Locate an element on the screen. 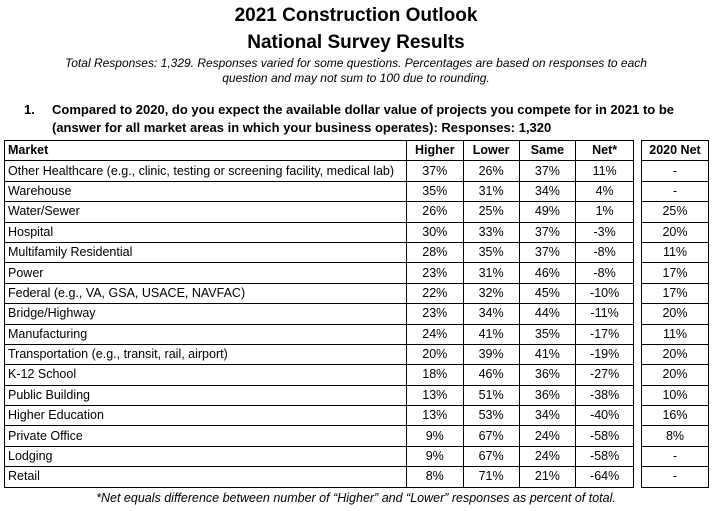 This screenshot has width=712, height=511. column-header-market: Market is located at coordinates (205, 150).